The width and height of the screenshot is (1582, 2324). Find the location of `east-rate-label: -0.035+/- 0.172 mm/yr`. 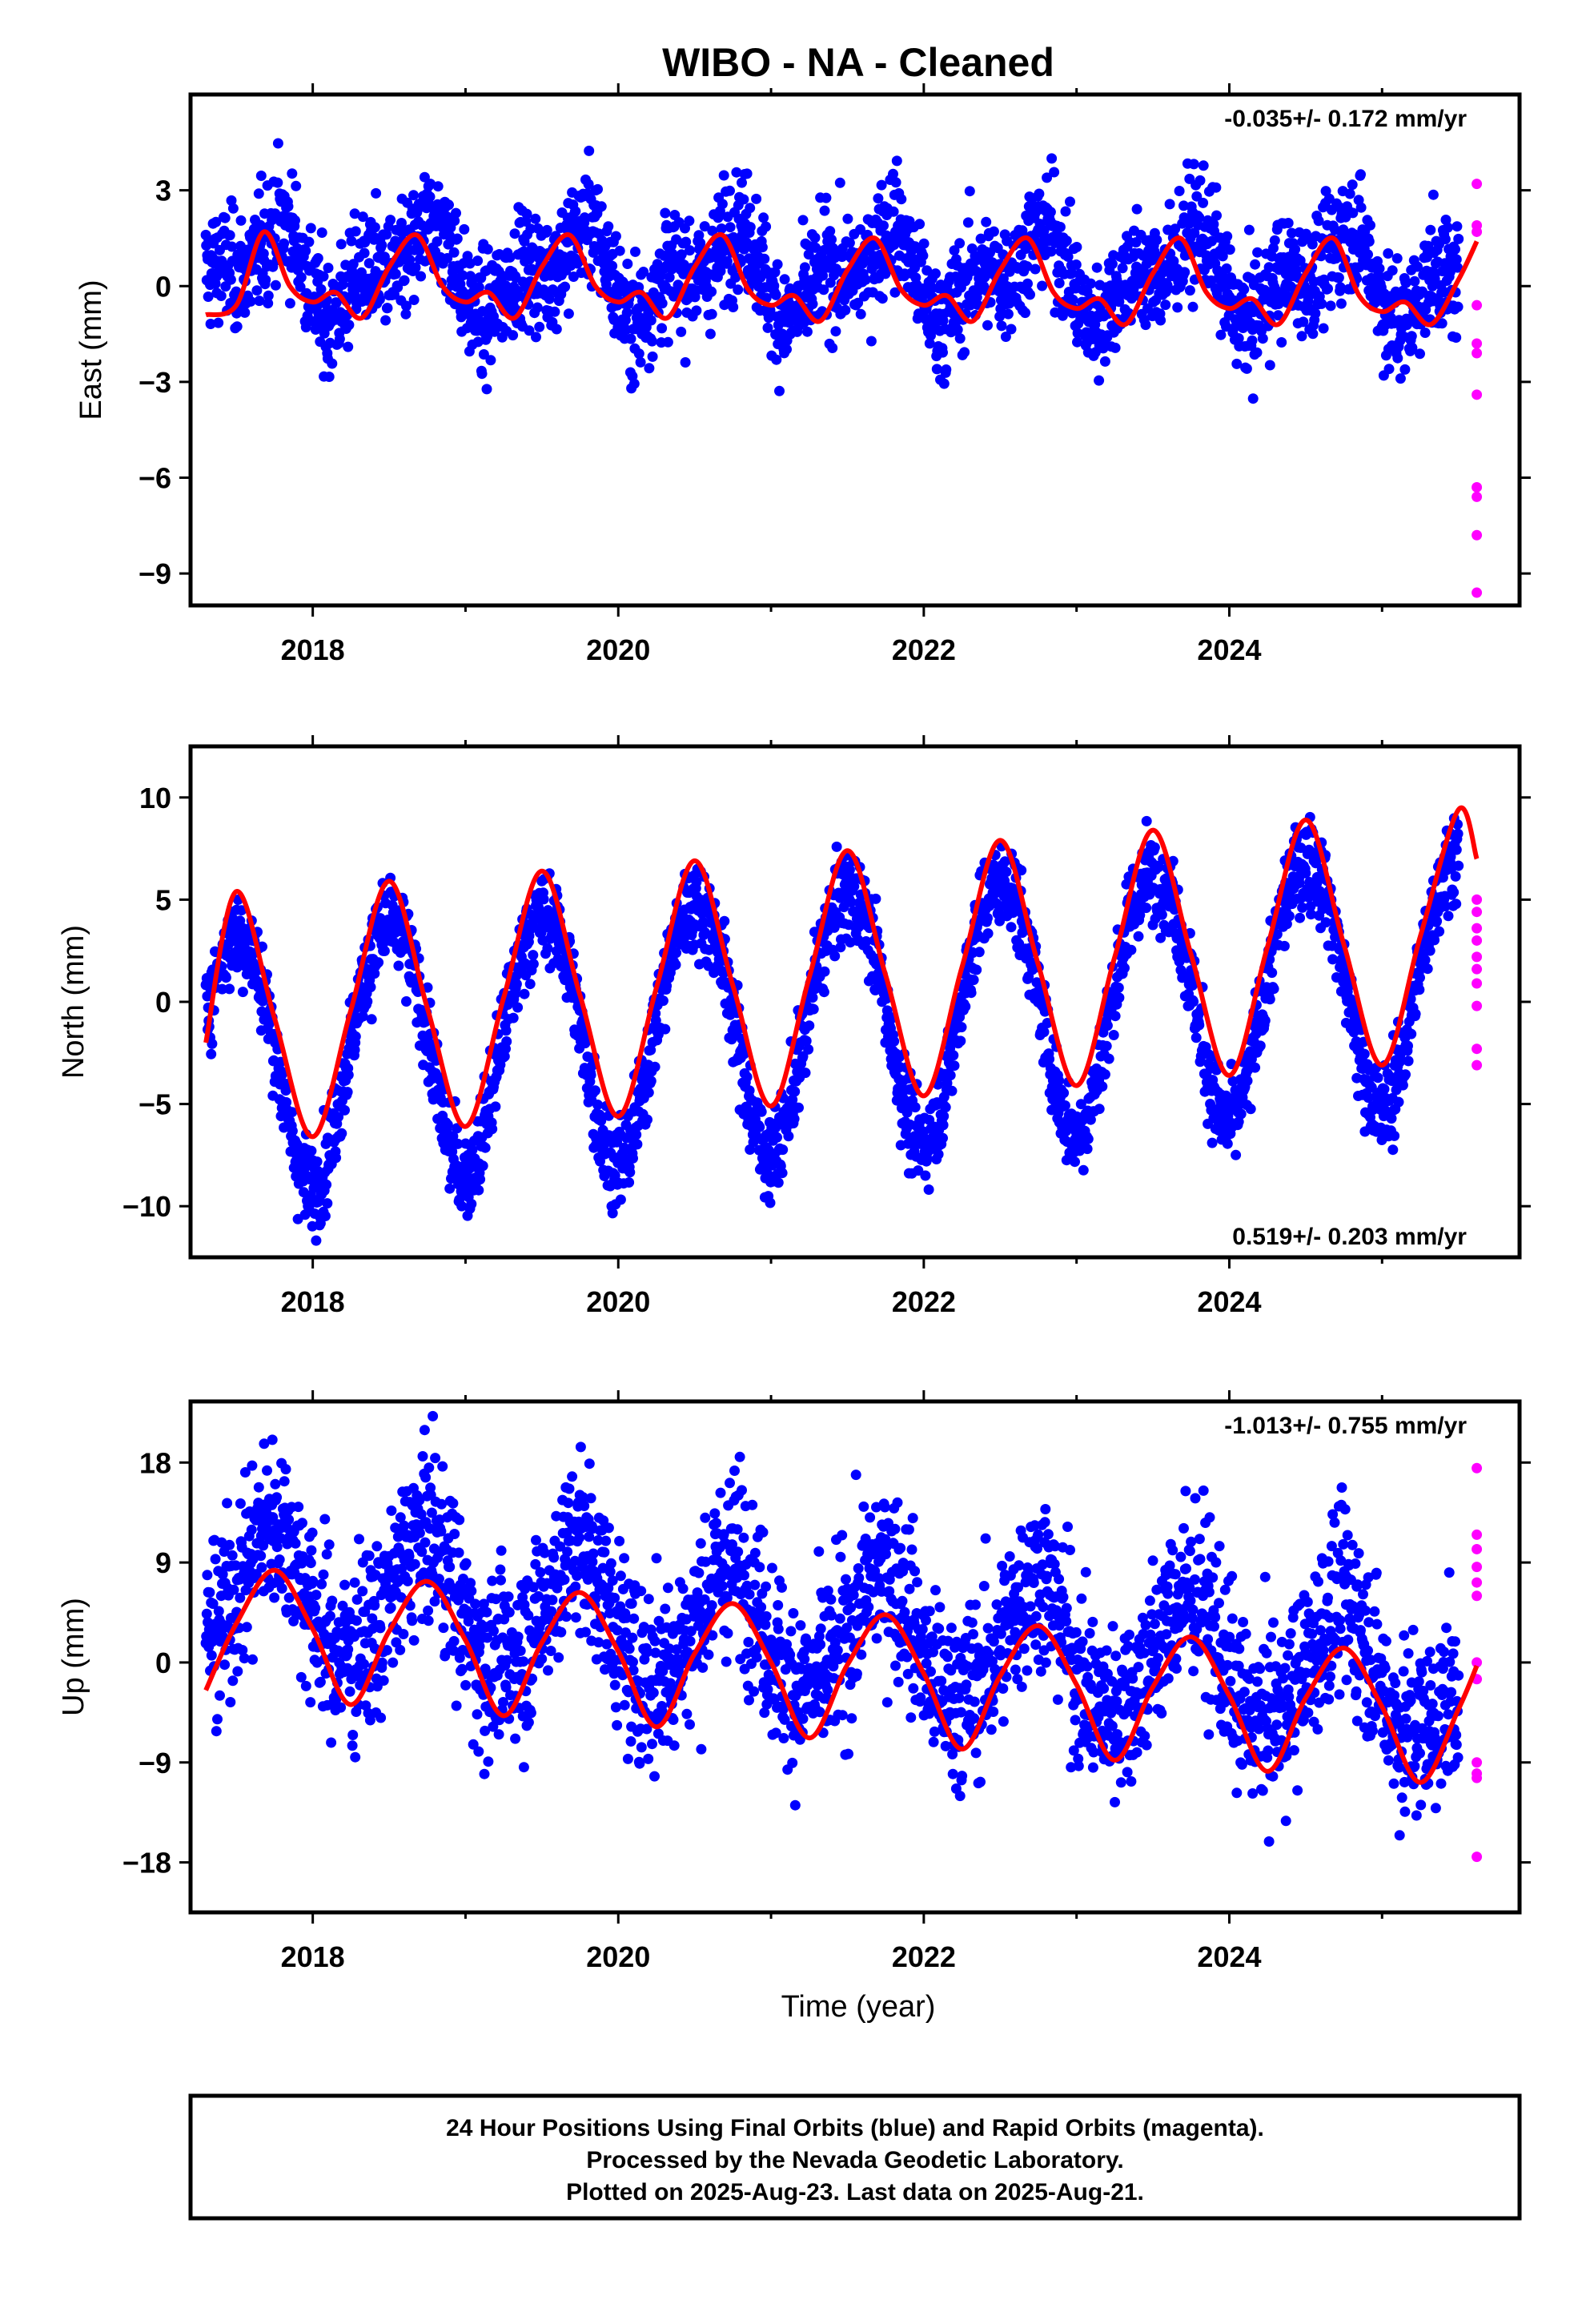

east-rate-label: -0.035+/- 0.172 mm/yr is located at coordinates (1345, 119).